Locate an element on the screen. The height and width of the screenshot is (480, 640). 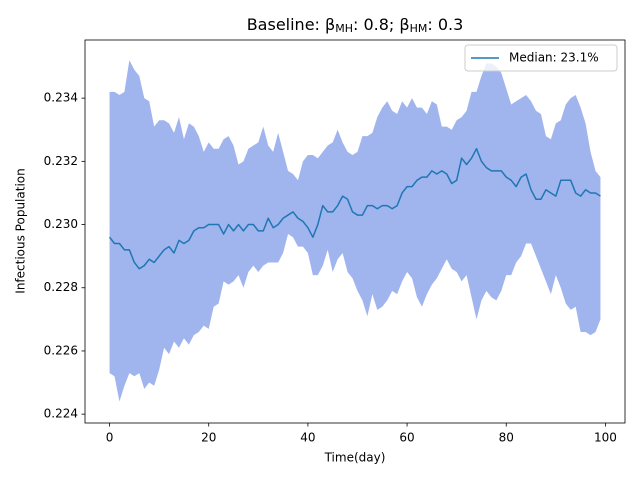
chart-title: Baseline: βMH: 0.8; βHM: 0.3 is located at coordinates (355, 25).